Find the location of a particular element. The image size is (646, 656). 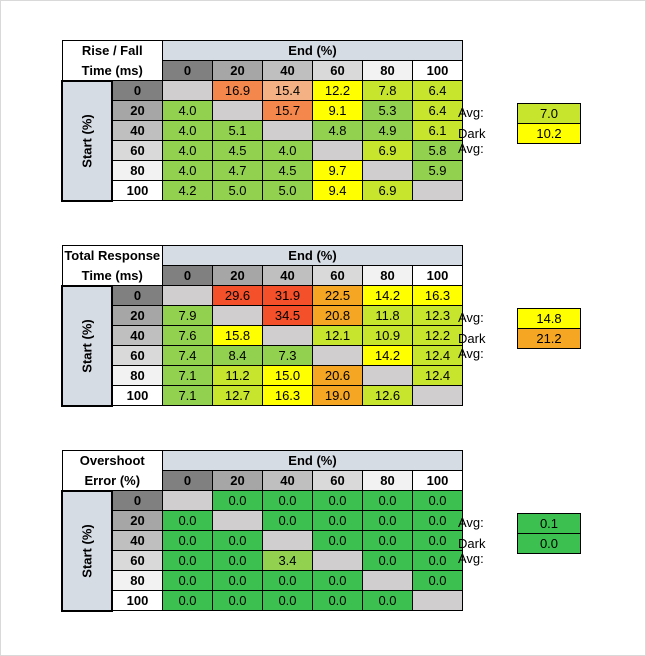

table-cell: 12.2 is located at coordinates (337, 90).